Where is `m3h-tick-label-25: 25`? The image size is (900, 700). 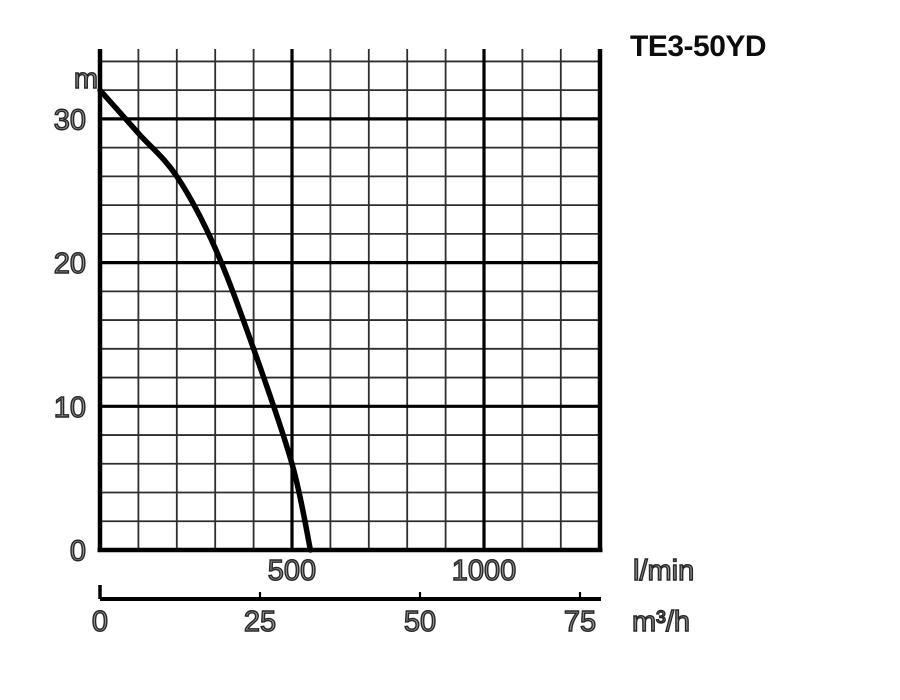
m3h-tick-label-25: 25 is located at coordinates (260, 622).